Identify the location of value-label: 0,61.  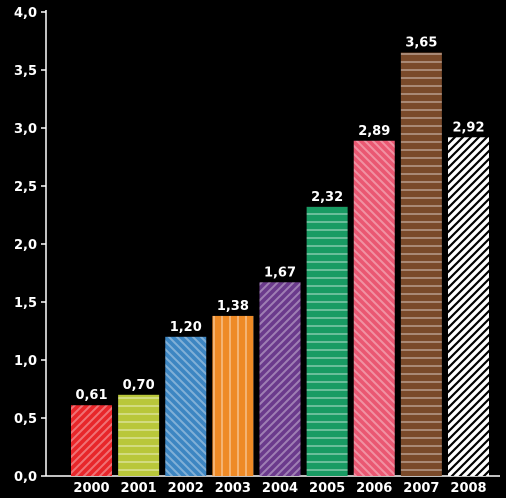
(91, 395).